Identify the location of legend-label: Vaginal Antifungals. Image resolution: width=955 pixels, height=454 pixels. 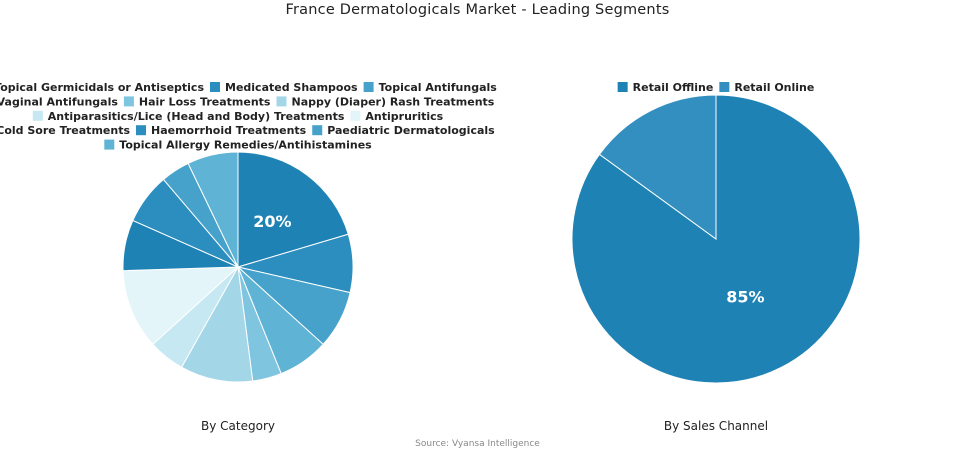
(59, 101).